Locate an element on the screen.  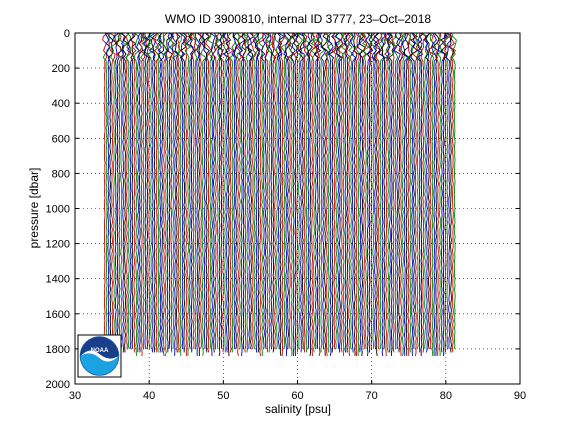
y-tick-label: 1000 is located at coordinates (58, 210).